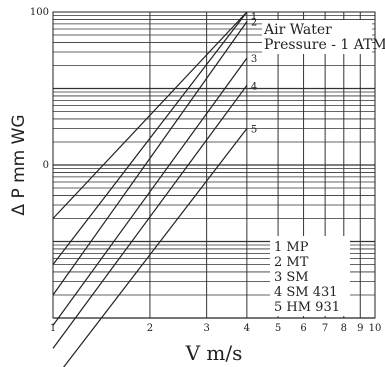  What do you see at coordinates (310, 276) in the screenshot?
I see `legend-bg` at bounding box center [310, 276].